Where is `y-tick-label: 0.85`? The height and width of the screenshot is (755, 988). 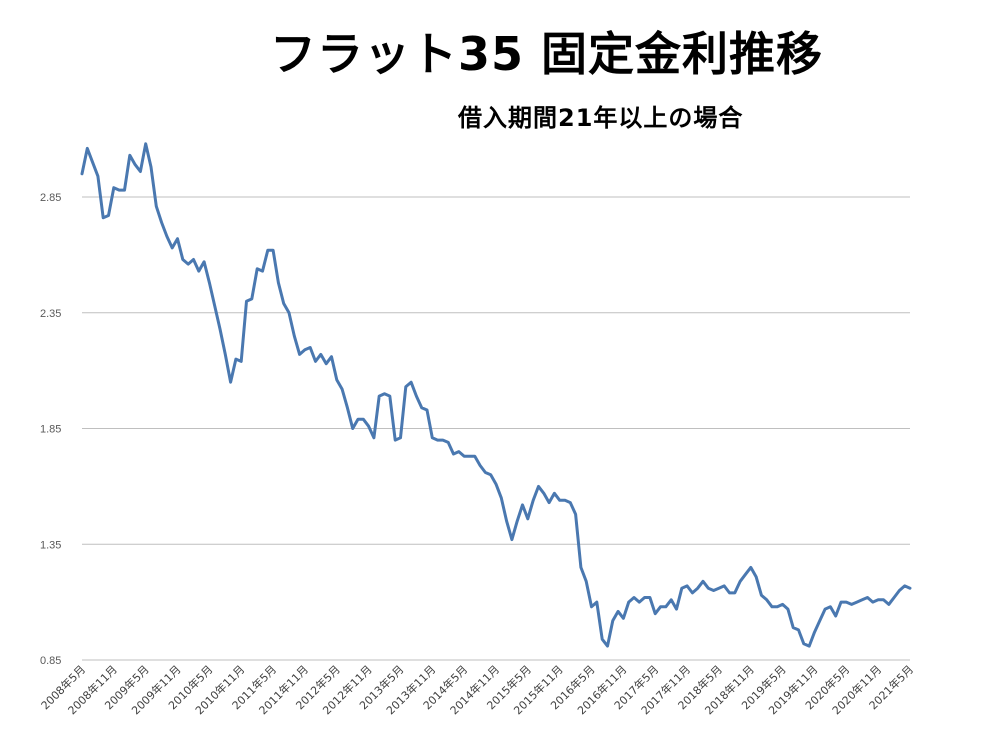 y-tick-label: 0.85 is located at coordinates (50, 661).